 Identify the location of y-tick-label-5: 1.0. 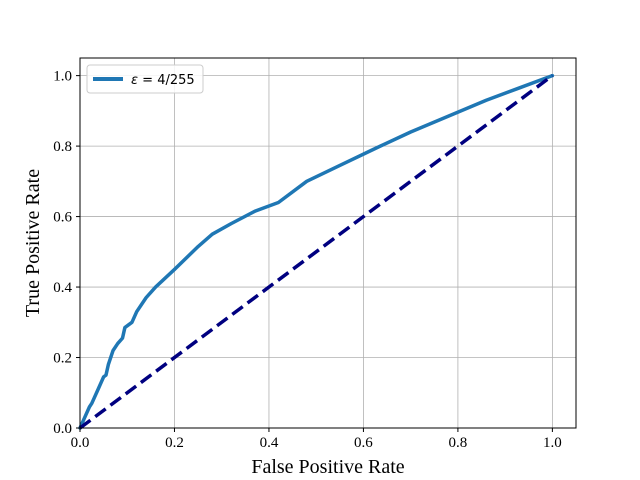
(62, 77).